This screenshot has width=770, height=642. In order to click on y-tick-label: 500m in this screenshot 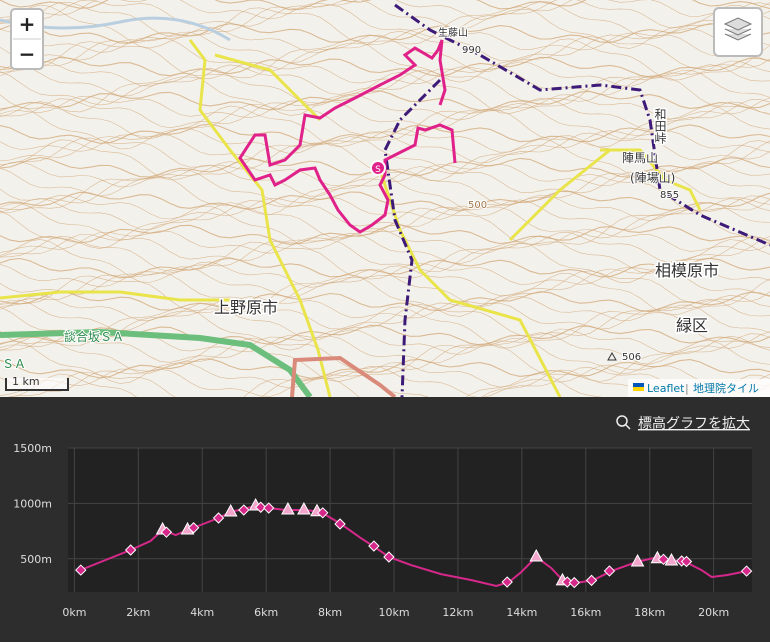, I will do `click(36, 559)`.